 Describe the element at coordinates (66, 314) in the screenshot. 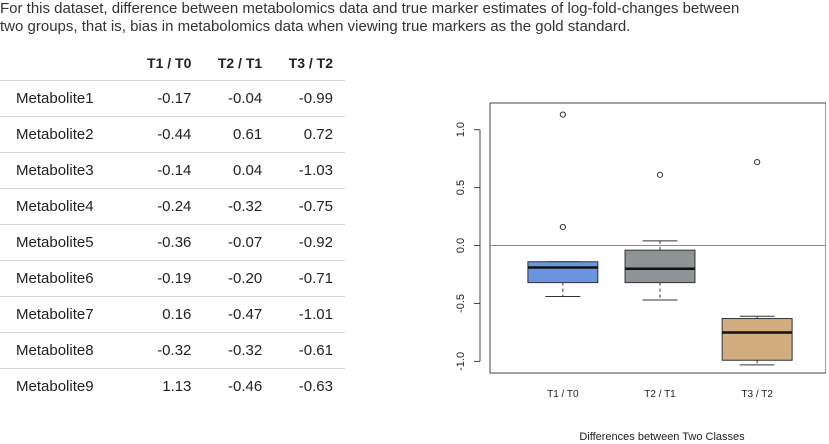

I see `row-label: Metabolite7` at that location.